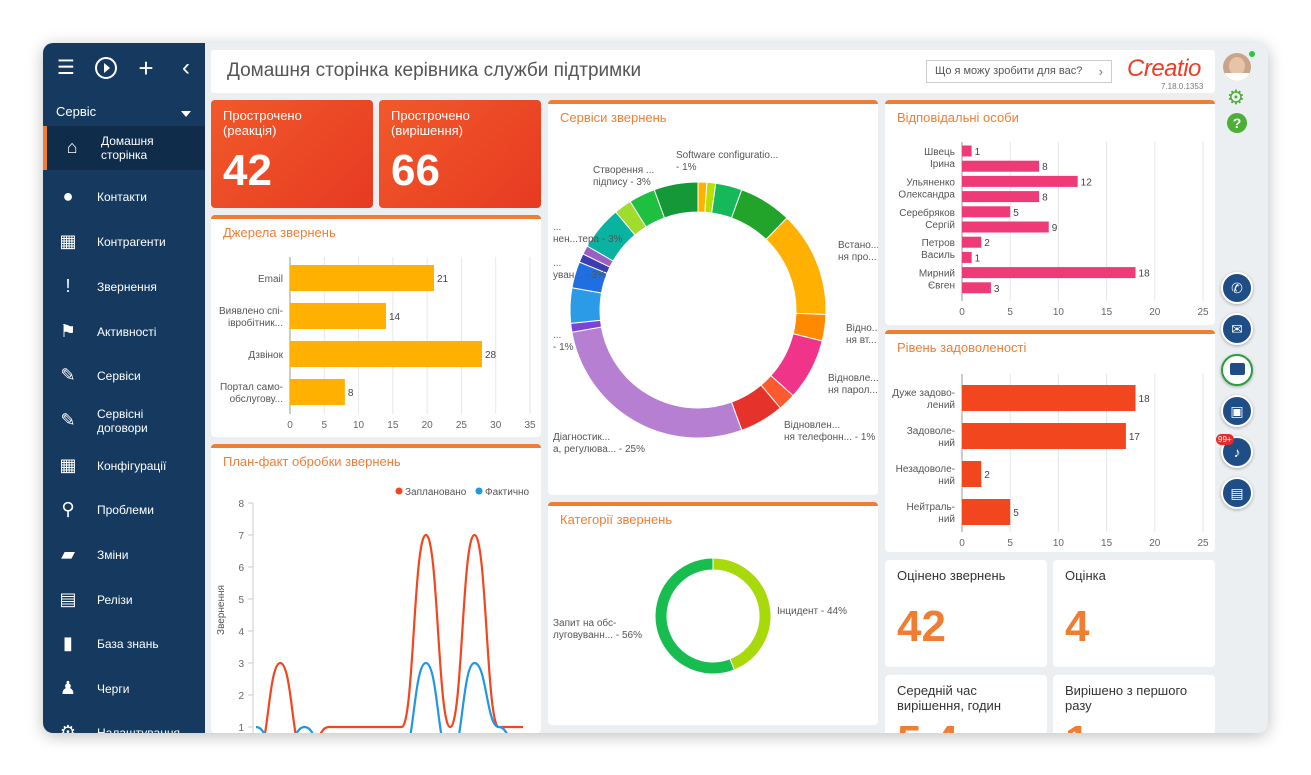  I want to click on menu-icon: ☰, so click(66, 68).